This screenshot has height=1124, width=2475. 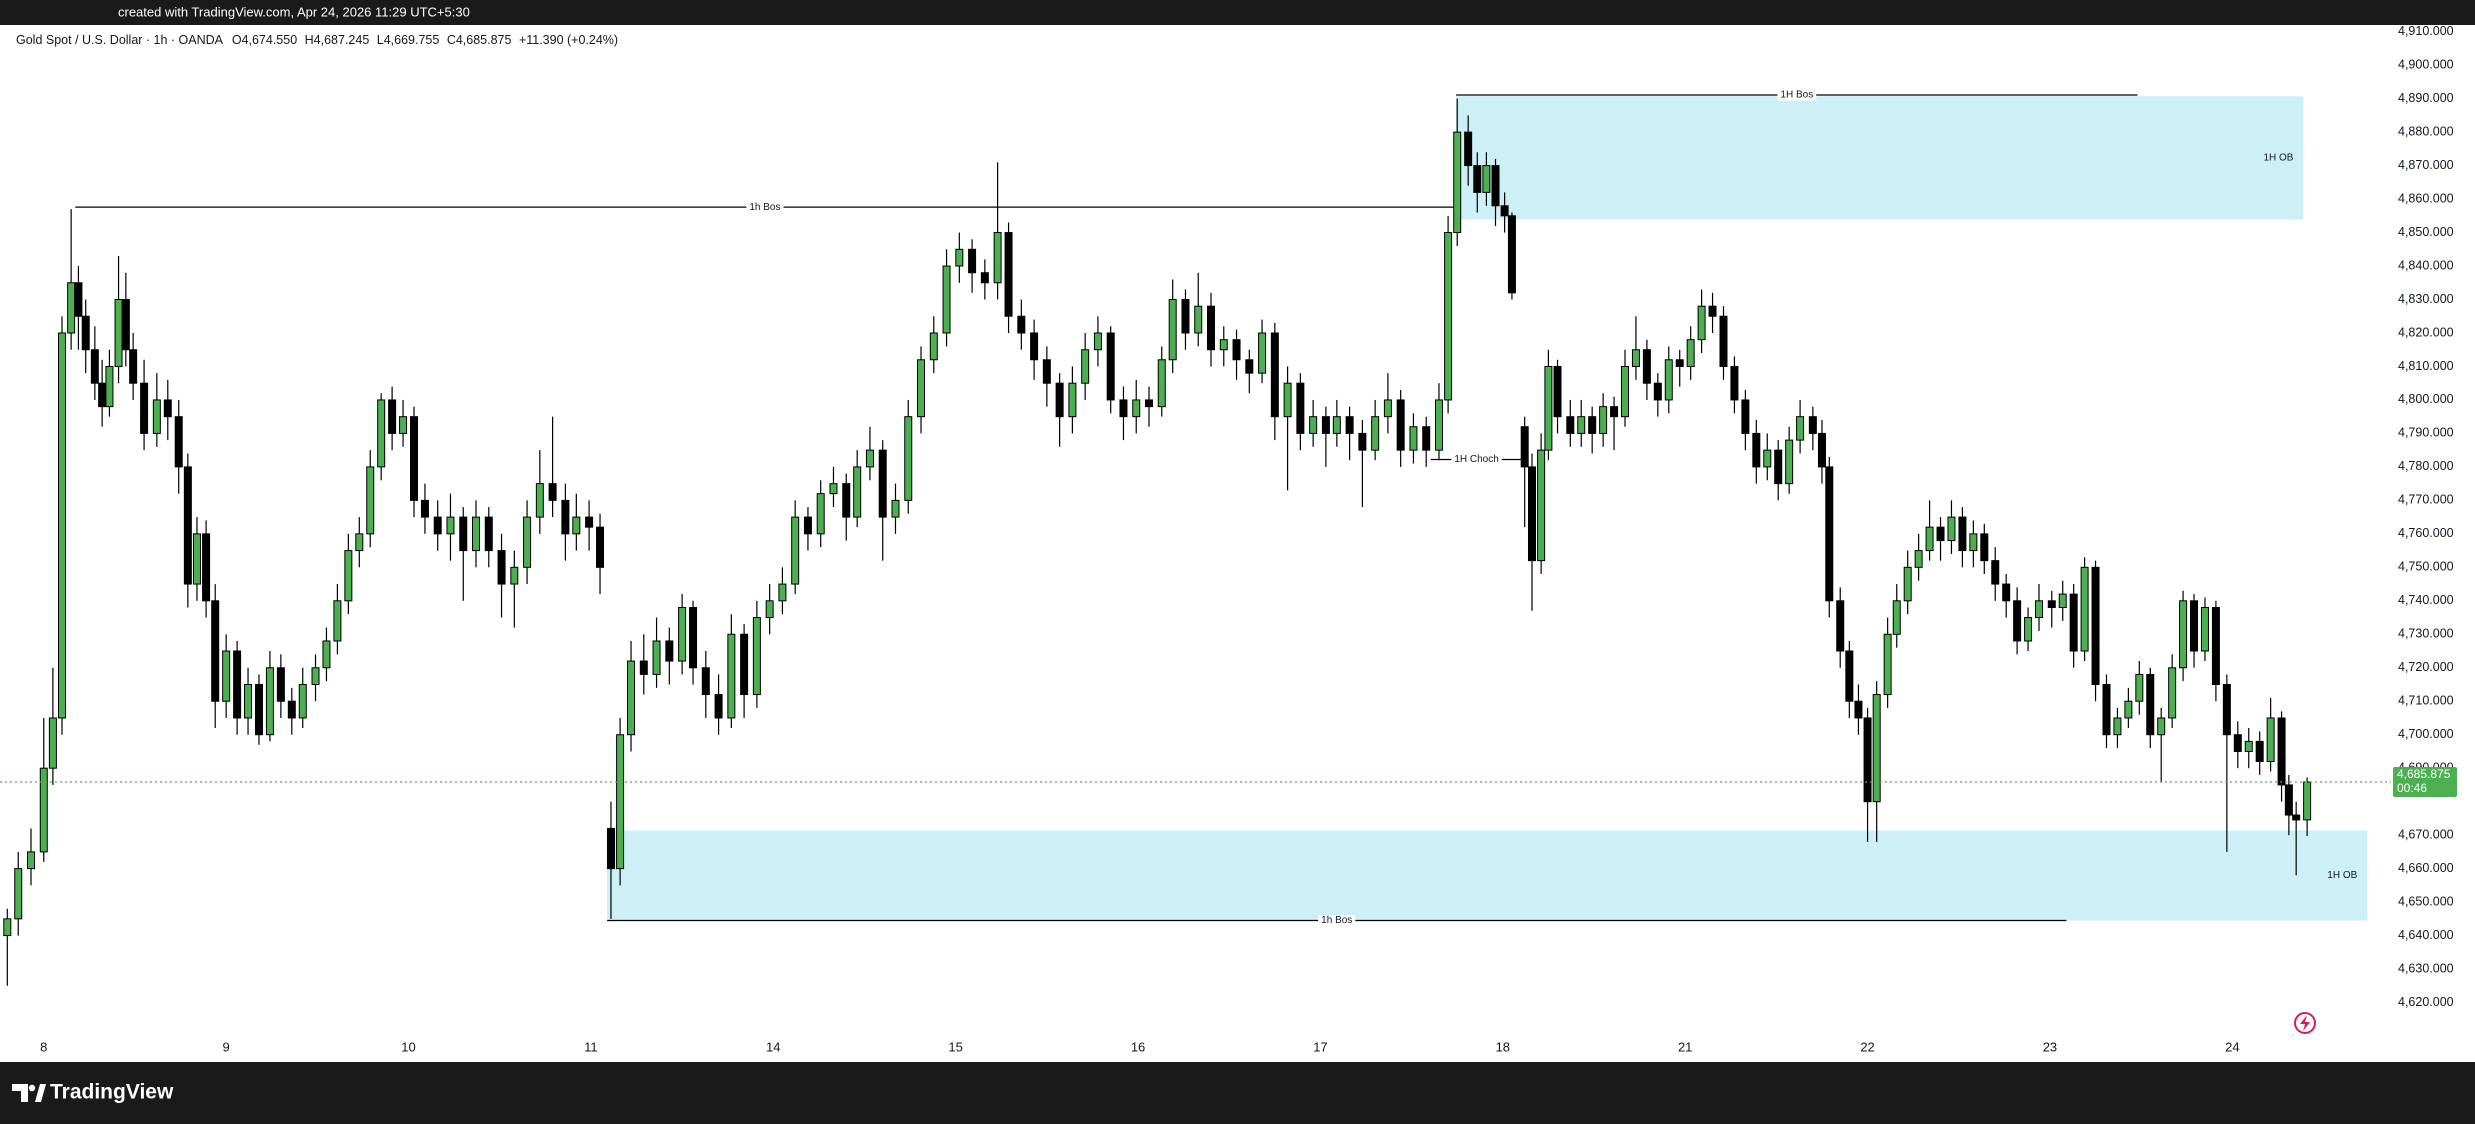 I want to click on level-label: 1H Bos, so click(x=1796, y=95).